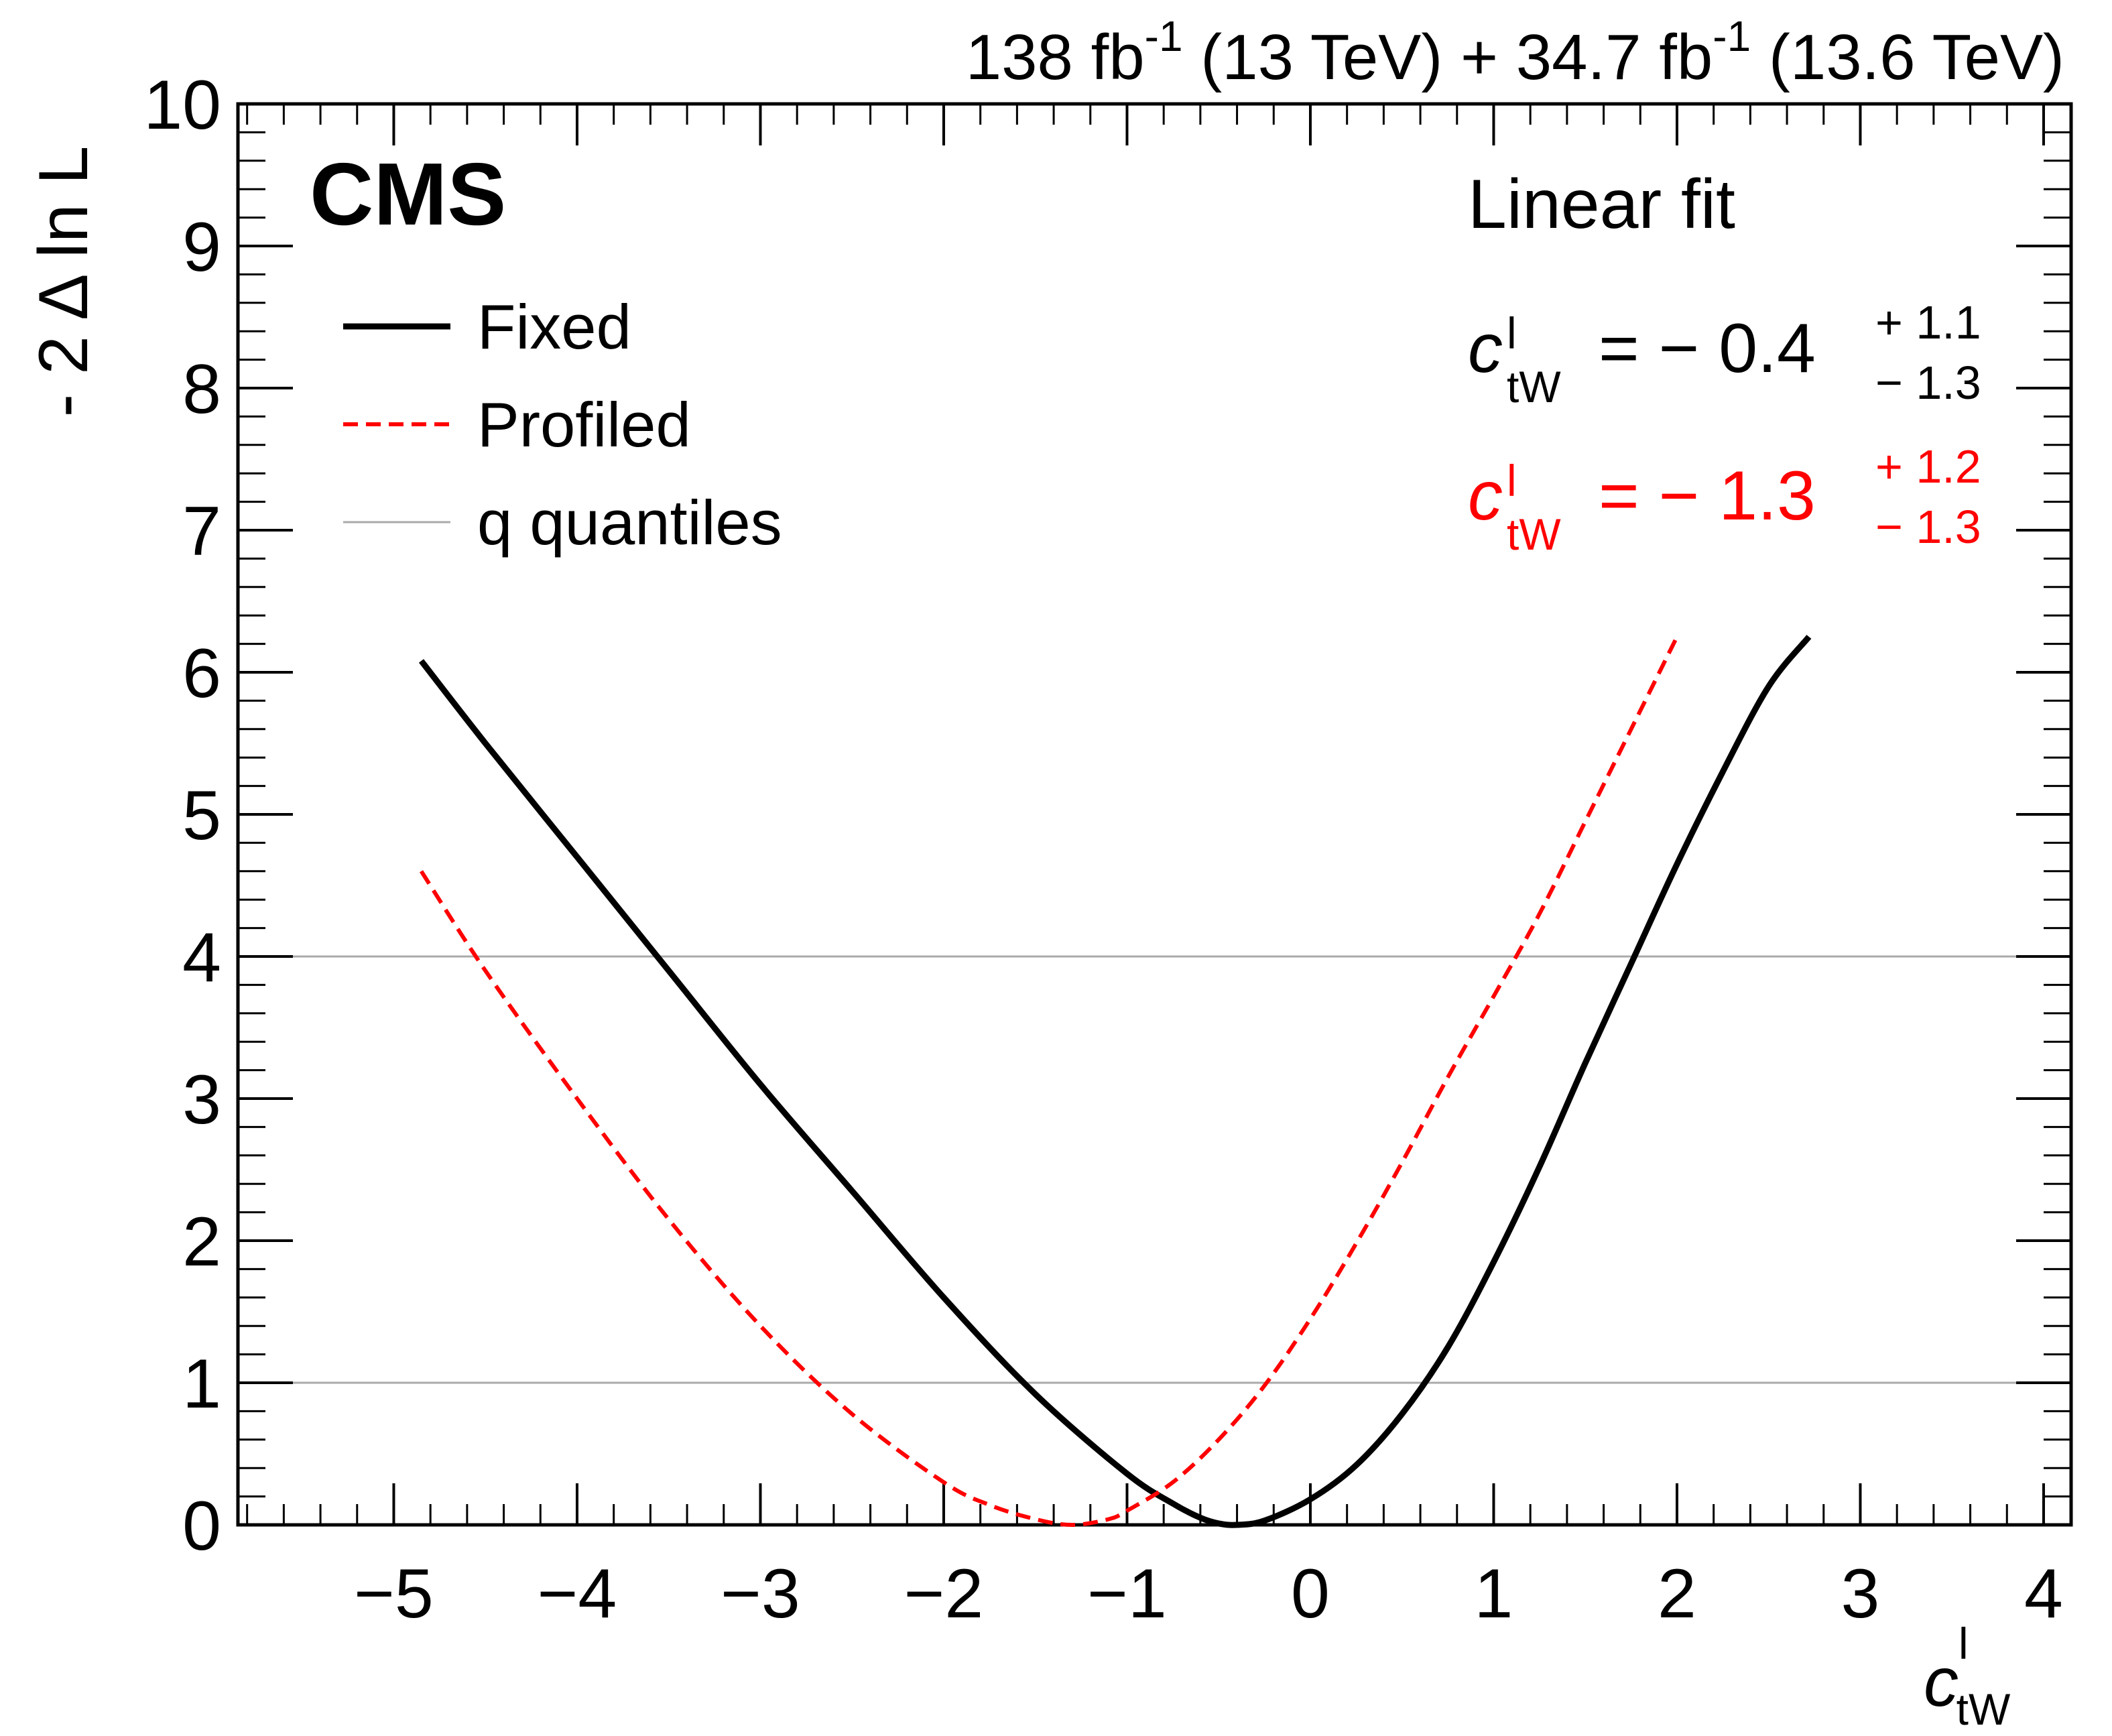 This screenshot has height=1736, width=2112. What do you see at coordinates (1164, 36) in the screenshot?
I see `lumi-sup1: -1` at bounding box center [1164, 36].